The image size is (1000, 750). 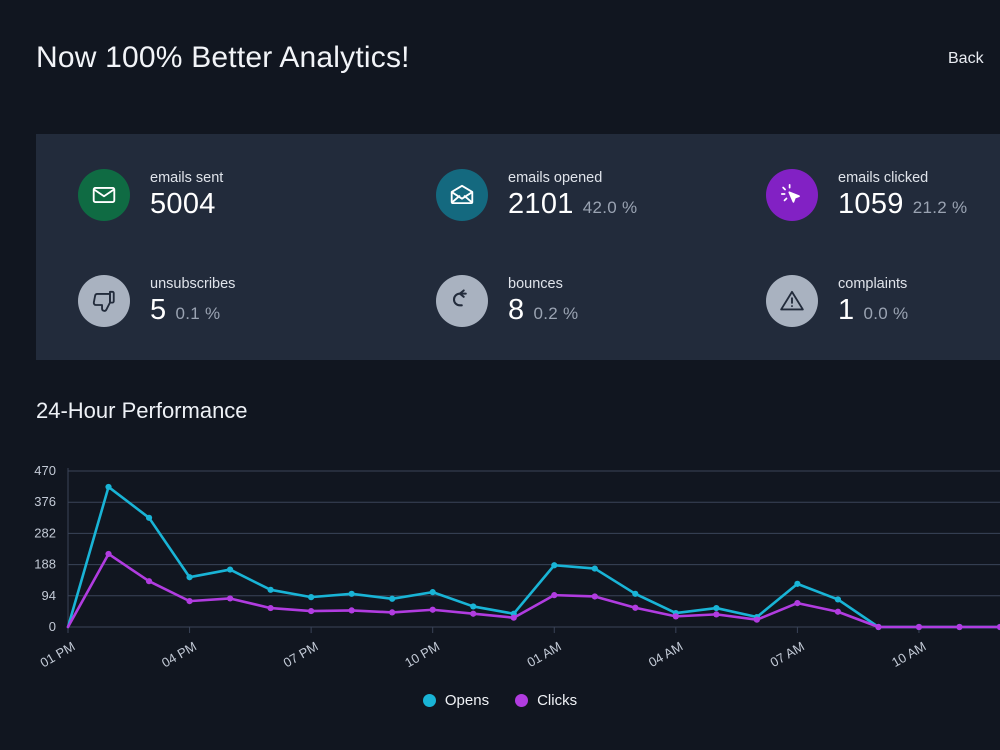 I want to click on legend-item-clicks: Clicks, so click(x=546, y=700).